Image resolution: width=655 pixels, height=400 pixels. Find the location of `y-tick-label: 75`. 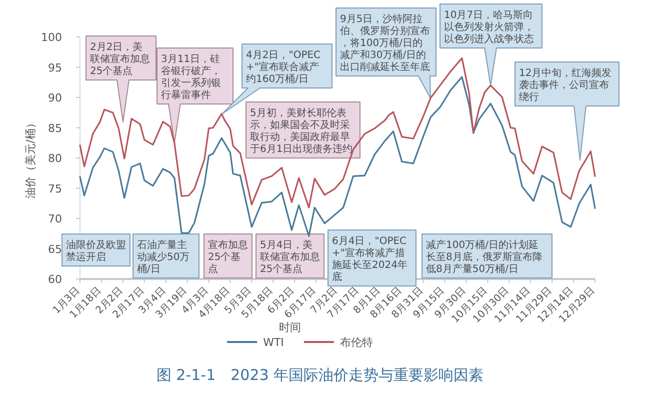

y-tick-label: 75 is located at coordinates (55, 189).